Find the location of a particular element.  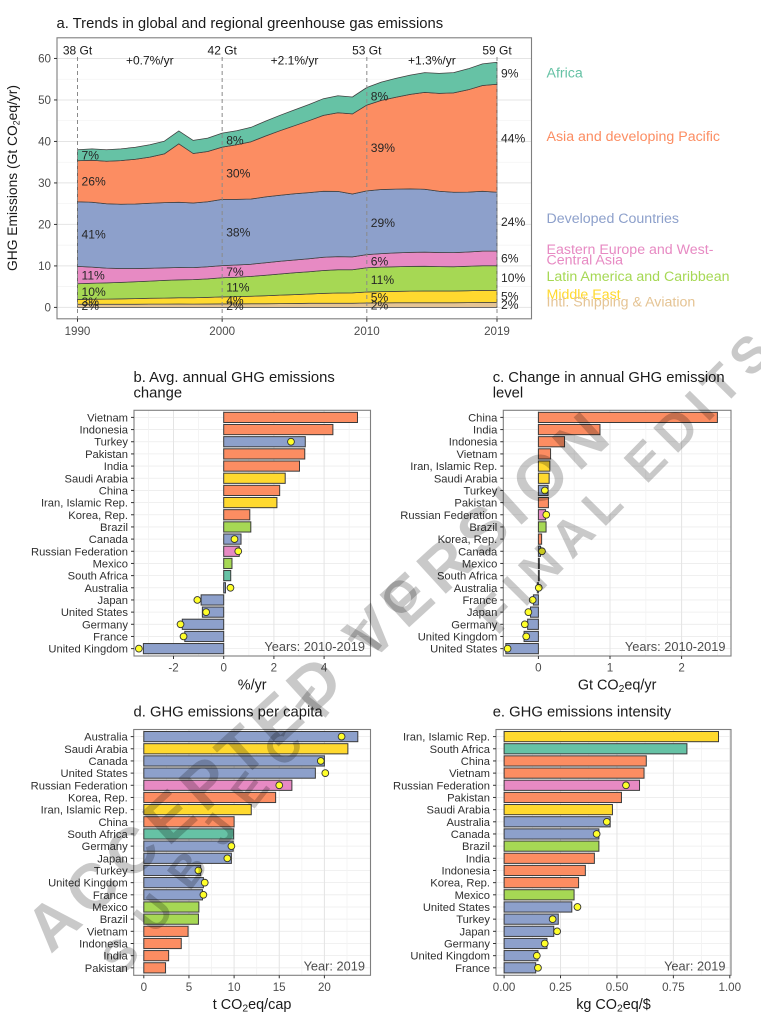

svg-text: +2.1%/yr is located at coordinates (295, 61).